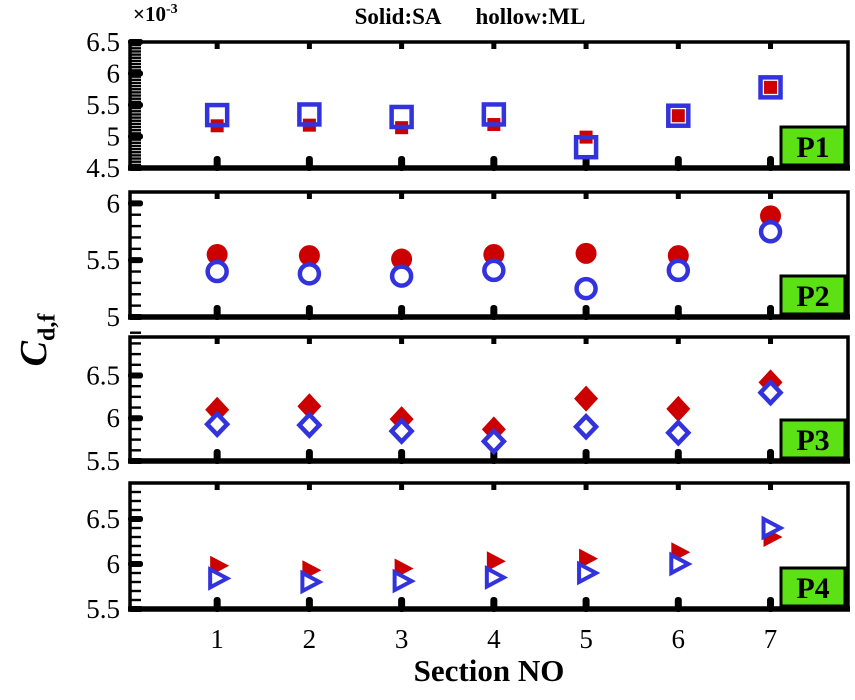 The height and width of the screenshot is (700, 855). I want to click on x-tick-label-1: 1, so click(217, 639).